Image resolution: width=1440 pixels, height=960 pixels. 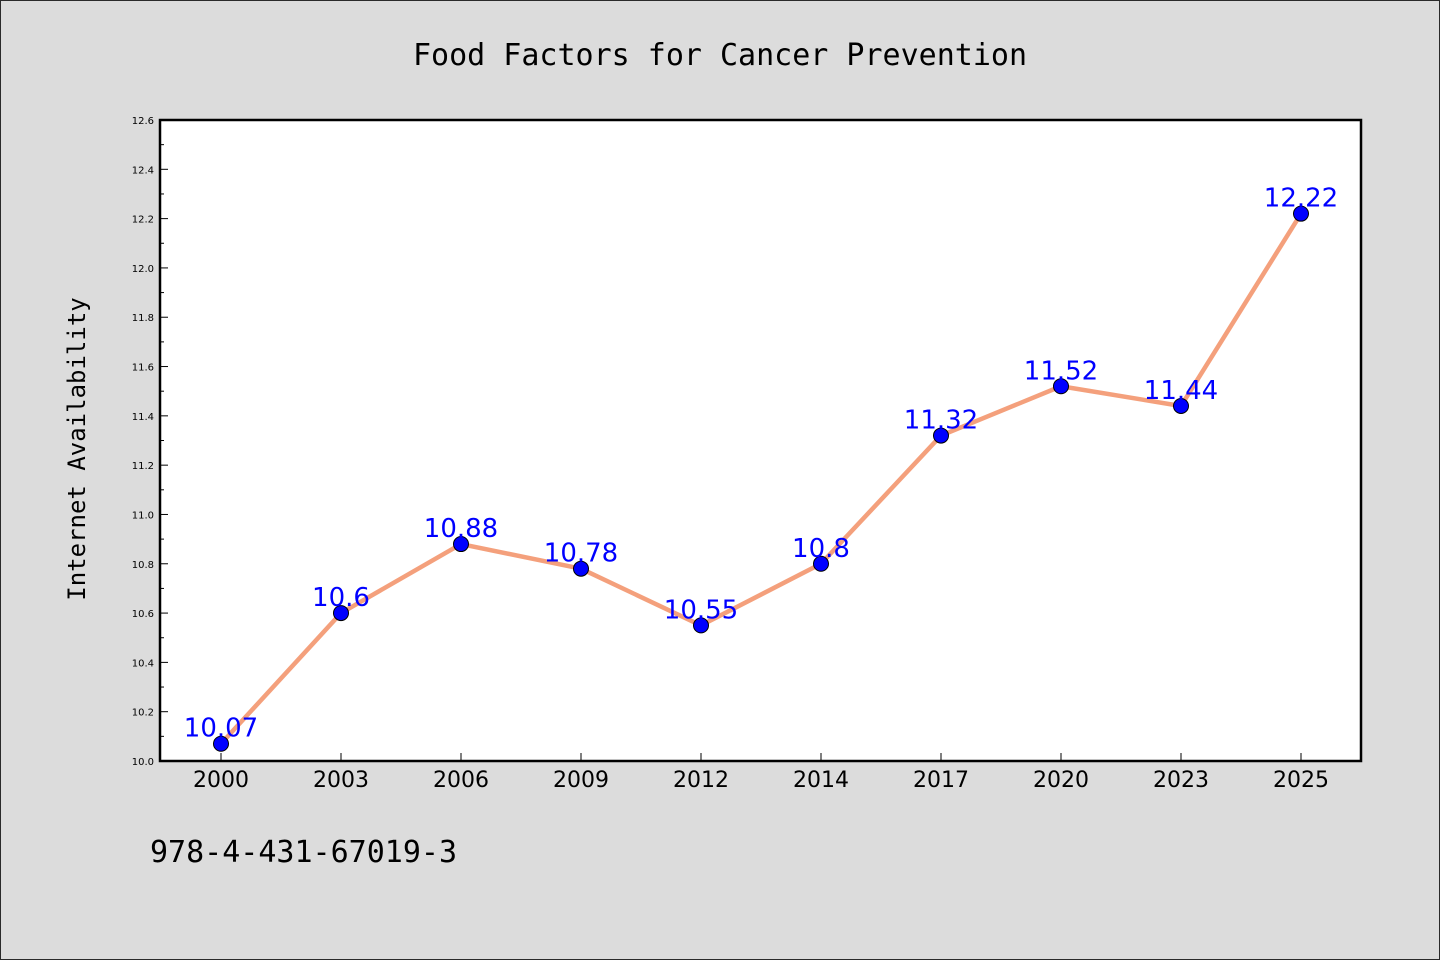 I want to click on x-tick-label: 2023, so click(x=1181, y=780).